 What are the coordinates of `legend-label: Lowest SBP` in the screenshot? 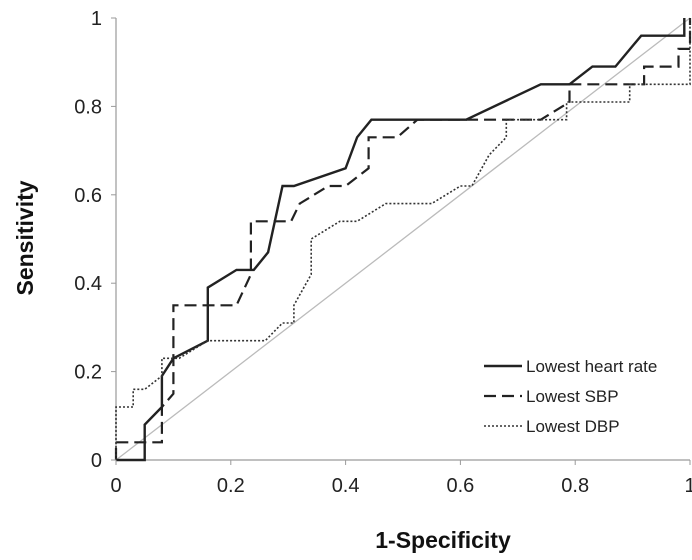 It's located at (572, 396).